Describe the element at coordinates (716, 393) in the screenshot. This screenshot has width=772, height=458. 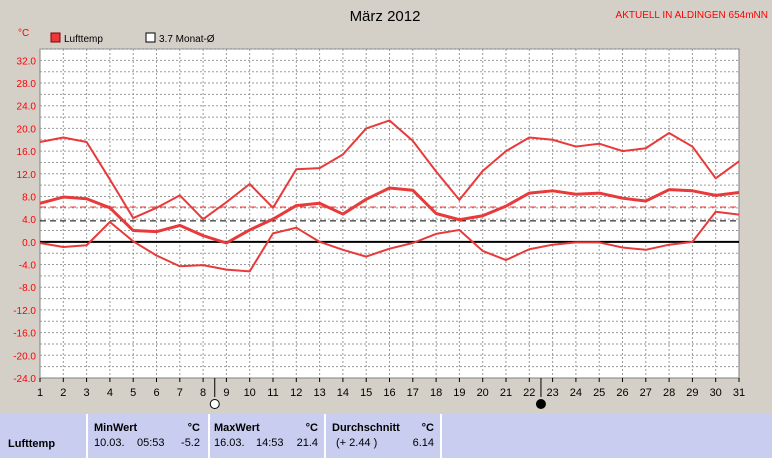
I see `x-tick-label: 30` at that location.